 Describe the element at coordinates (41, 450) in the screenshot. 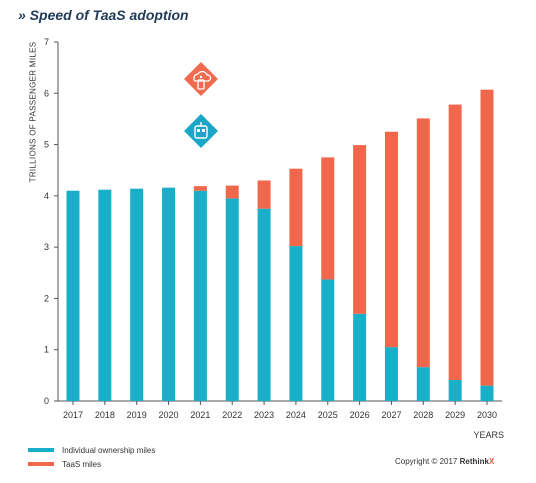

I see `legend-swatch-individual` at that location.